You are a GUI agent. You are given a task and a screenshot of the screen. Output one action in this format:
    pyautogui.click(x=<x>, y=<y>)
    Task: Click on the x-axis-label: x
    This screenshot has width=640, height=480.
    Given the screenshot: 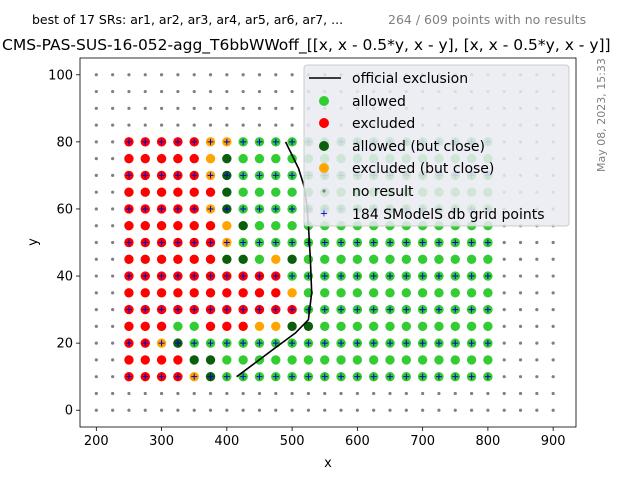 What is the action you would take?
    pyautogui.click(x=328, y=463)
    